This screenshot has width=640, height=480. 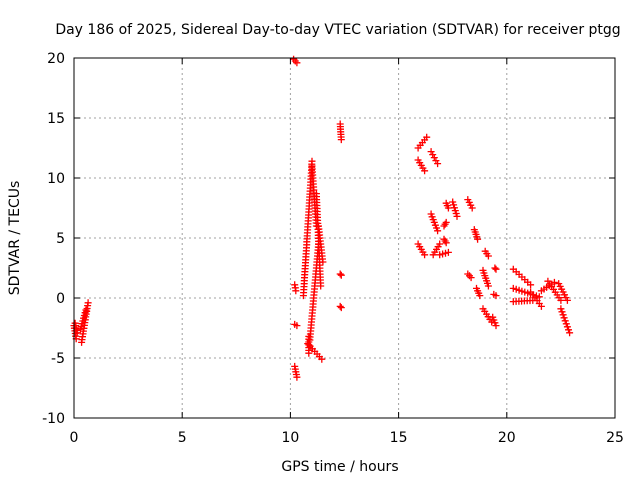 What do you see at coordinates (56, 119) in the screenshot?
I see `y-tick-label: 15` at bounding box center [56, 119].